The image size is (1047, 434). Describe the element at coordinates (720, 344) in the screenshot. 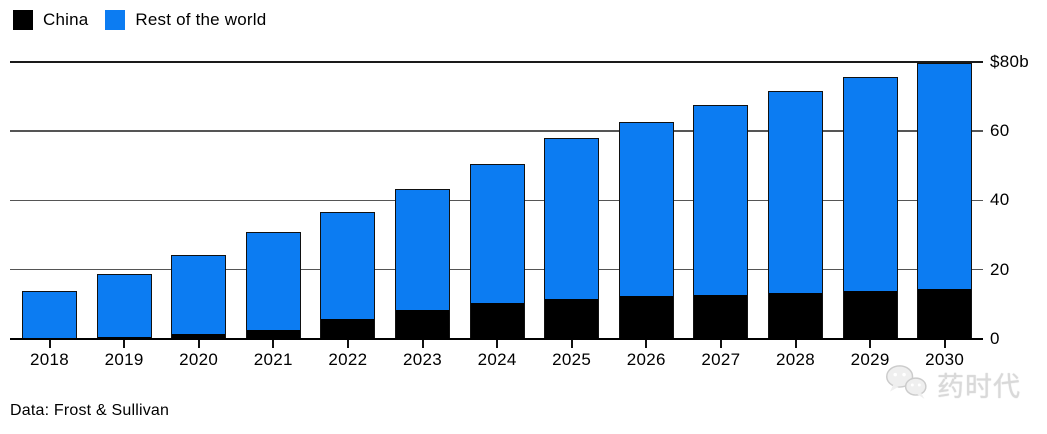

I see `x-tick-2027` at that location.